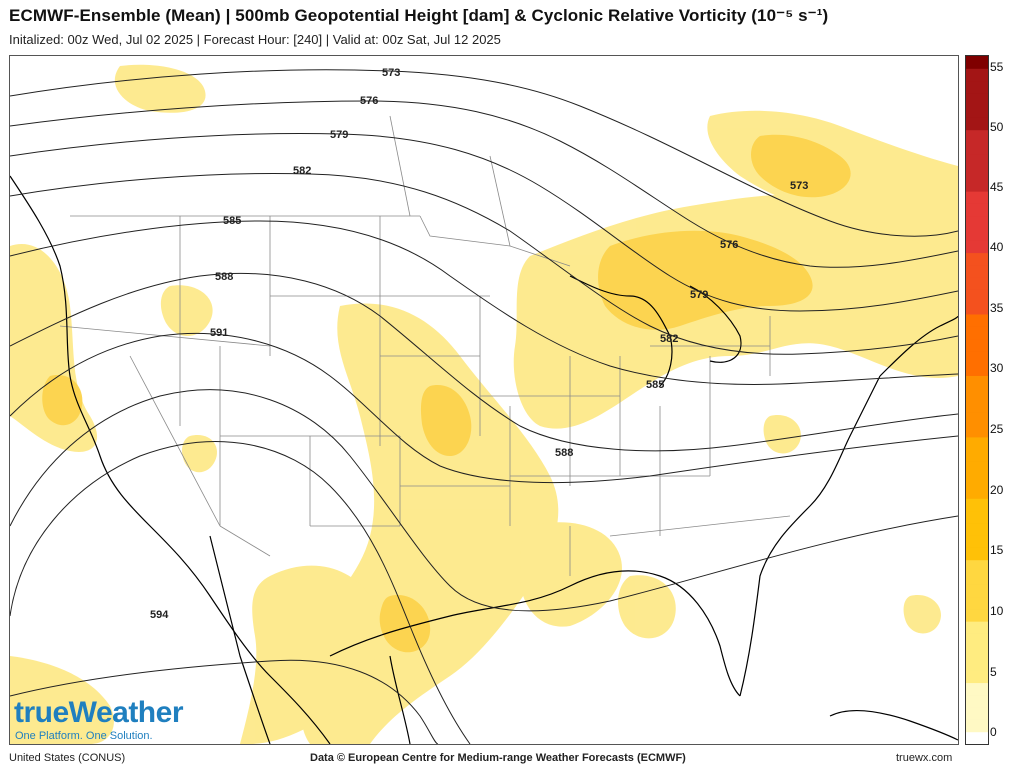 The height and width of the screenshot is (768, 1024). What do you see at coordinates (924, 758) in the screenshot?
I see `footer-site: truewx.com` at bounding box center [924, 758].